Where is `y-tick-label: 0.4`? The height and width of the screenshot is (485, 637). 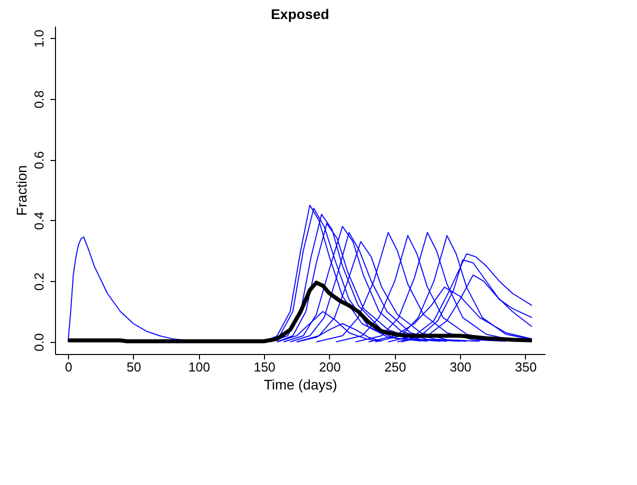
y-tick-label: 0.4 is located at coordinates (39, 221).